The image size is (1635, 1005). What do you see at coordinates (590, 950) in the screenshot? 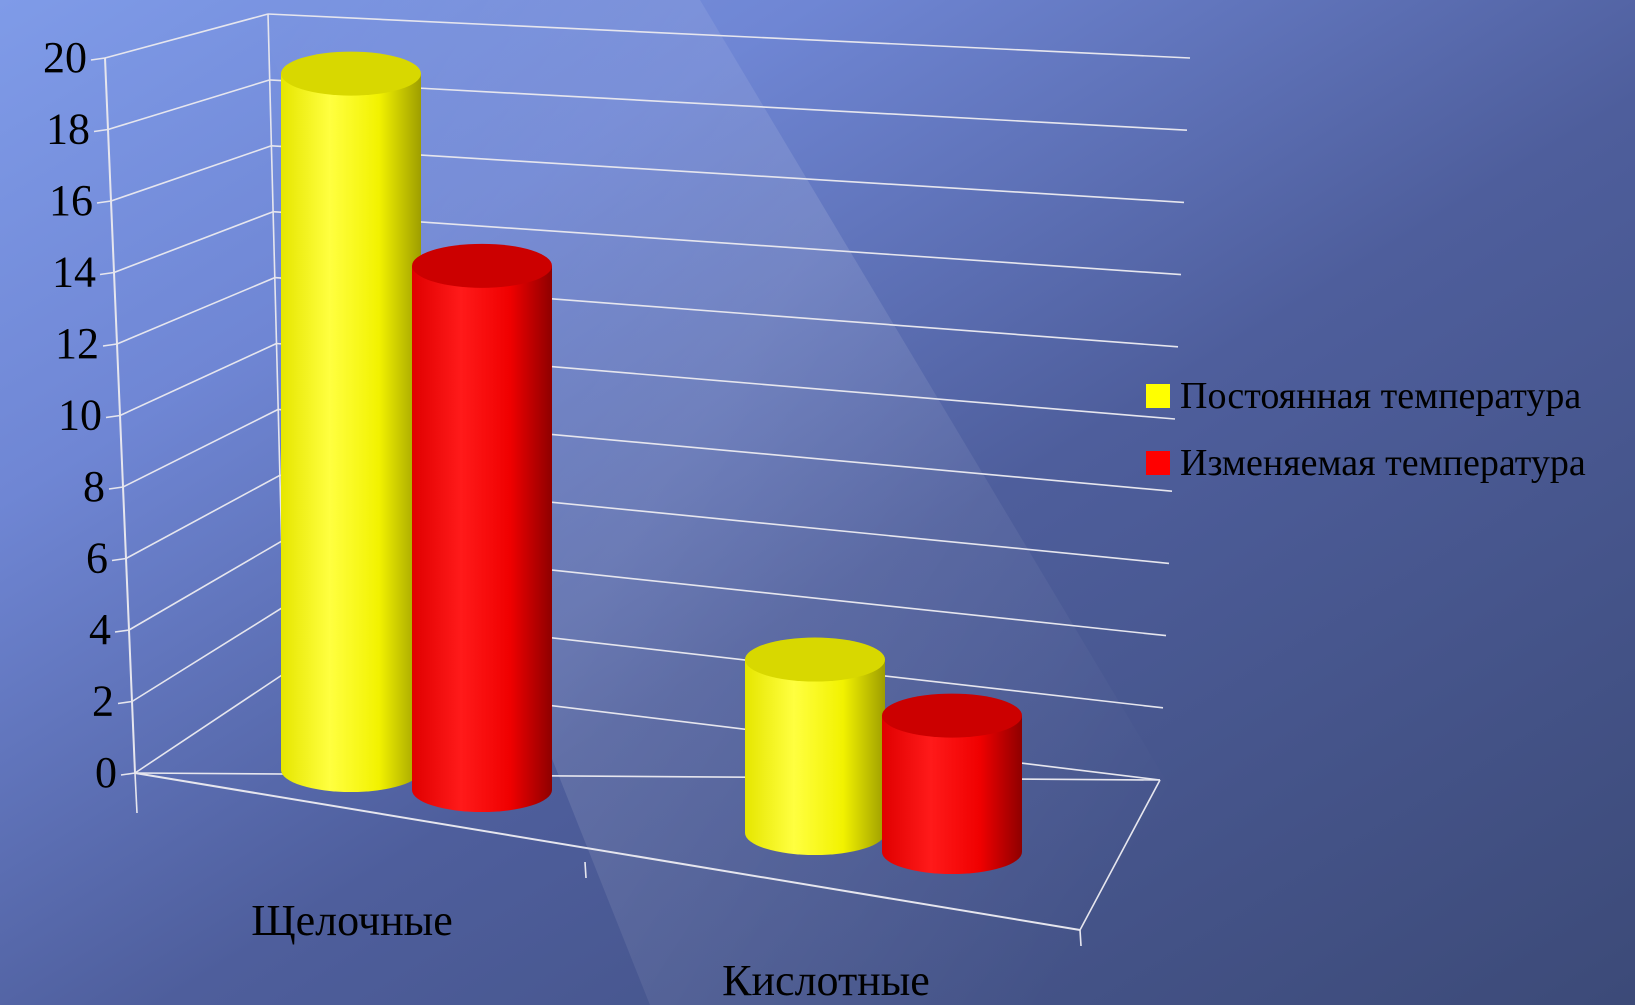
I see `x-axis-labels: Щелочные Кислотные` at bounding box center [590, 950].